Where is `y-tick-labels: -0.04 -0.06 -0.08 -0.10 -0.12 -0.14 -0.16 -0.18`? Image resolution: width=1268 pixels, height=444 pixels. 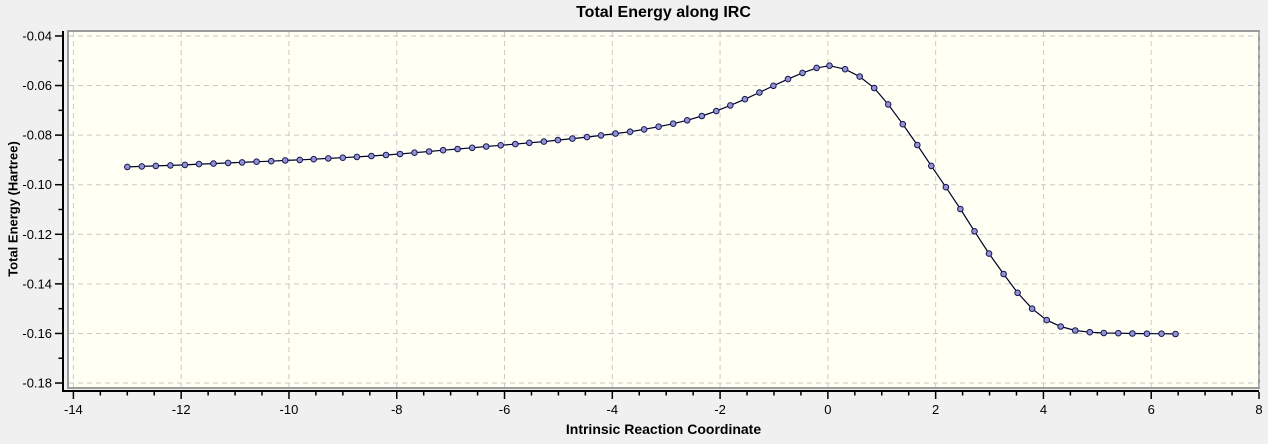 y-tick-labels: -0.04 -0.06 -0.08 -0.10 -0.12 -0.14 -0.16 -0.18 is located at coordinates (37, 209).